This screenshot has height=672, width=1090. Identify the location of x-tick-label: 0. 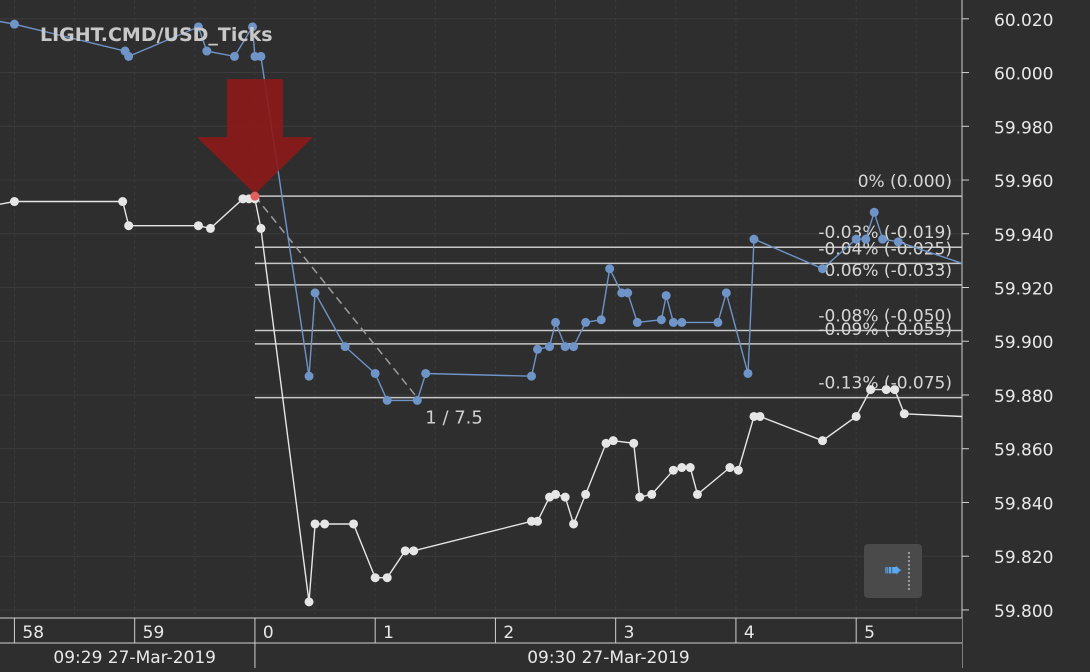
(268, 633).